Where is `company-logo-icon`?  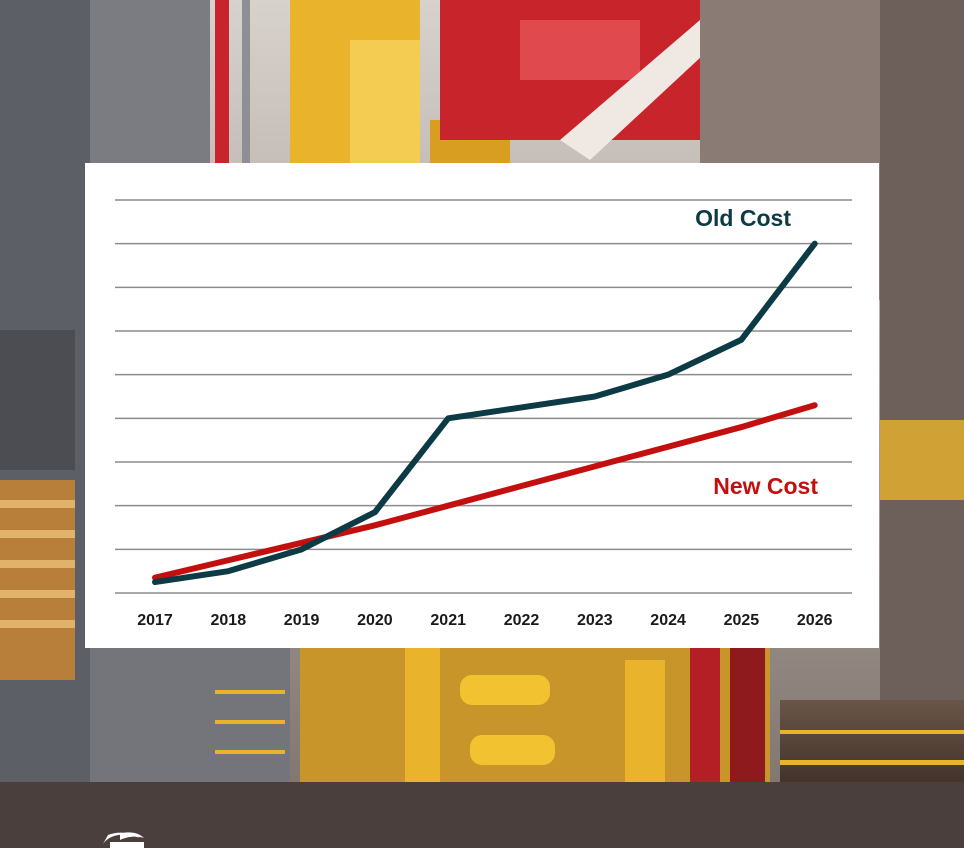 company-logo-icon is located at coordinates (123, 840).